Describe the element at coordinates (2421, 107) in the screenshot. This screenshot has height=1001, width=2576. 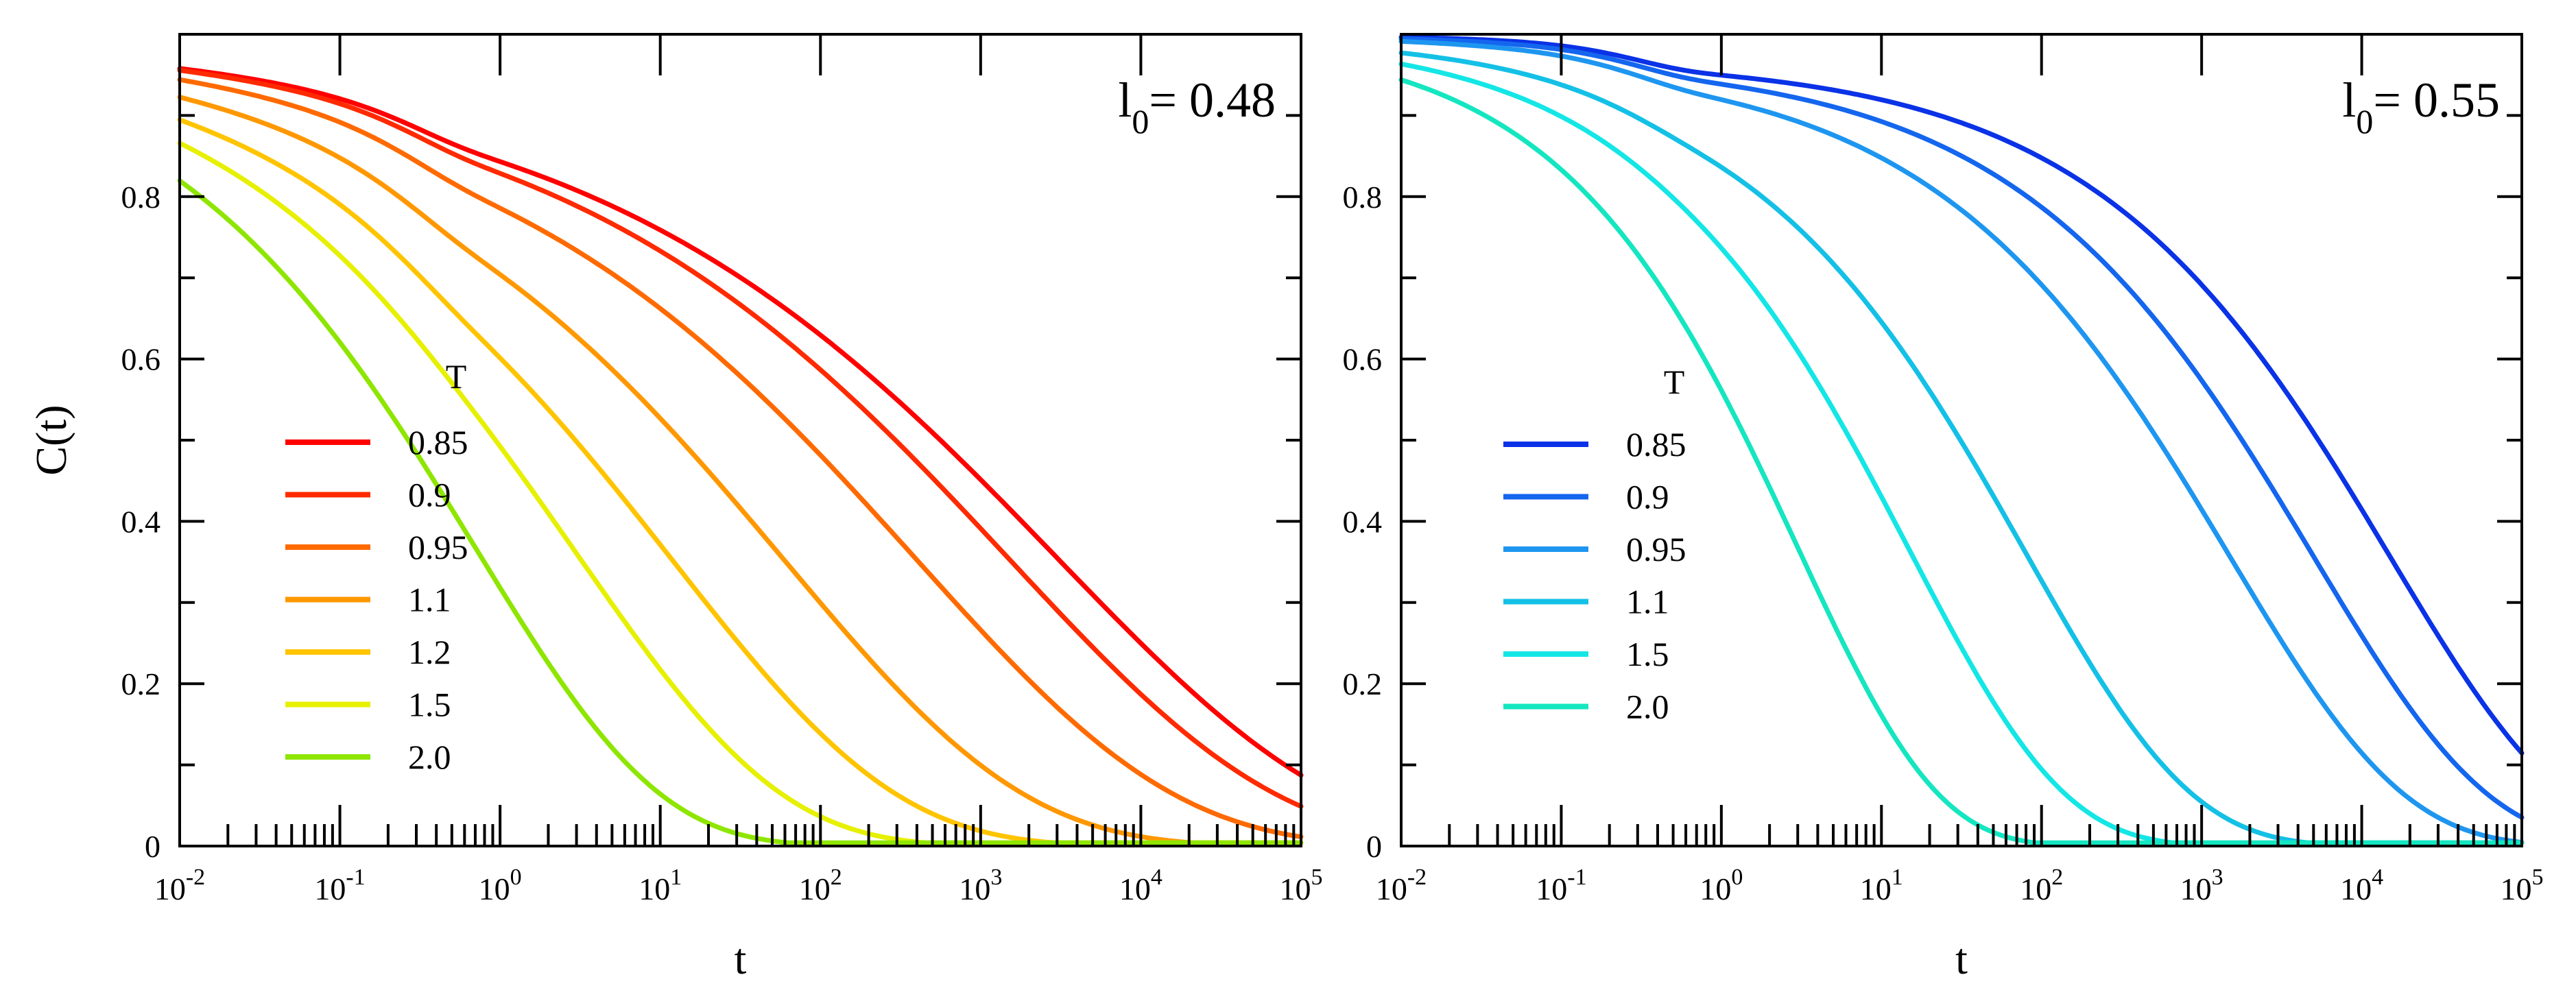
I see `l0-annotation: l0= 0.55` at that location.